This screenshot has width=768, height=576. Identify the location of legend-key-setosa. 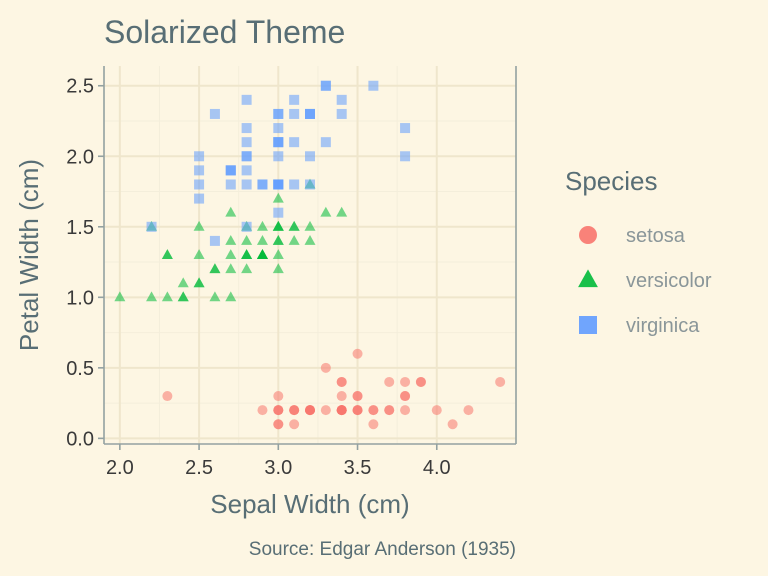
(588, 235).